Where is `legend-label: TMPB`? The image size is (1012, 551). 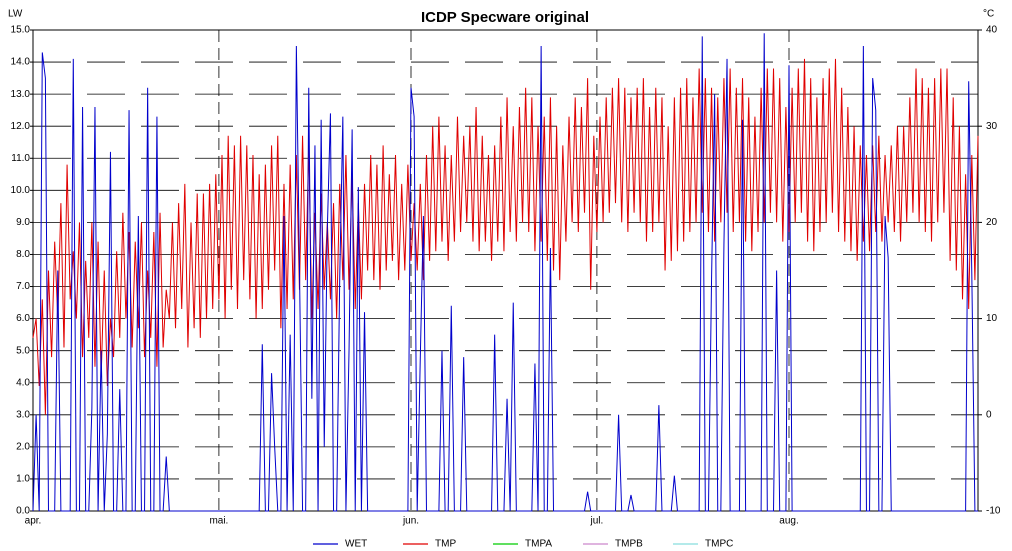
legend-label: TMPB is located at coordinates (629, 544).